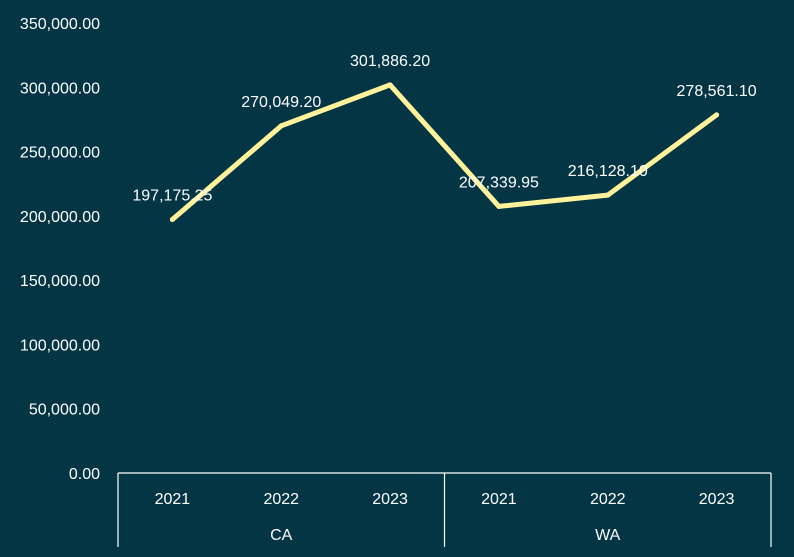  Describe the element at coordinates (60, 217) in the screenshot. I see `y-tick-label: 200,000.00` at that location.